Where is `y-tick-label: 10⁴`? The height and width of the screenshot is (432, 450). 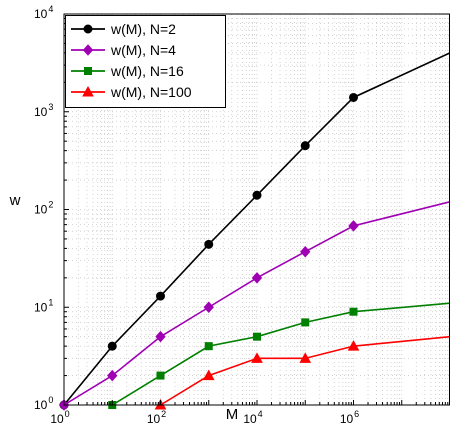
y-tick-label: 10⁴ is located at coordinates (43, 12).